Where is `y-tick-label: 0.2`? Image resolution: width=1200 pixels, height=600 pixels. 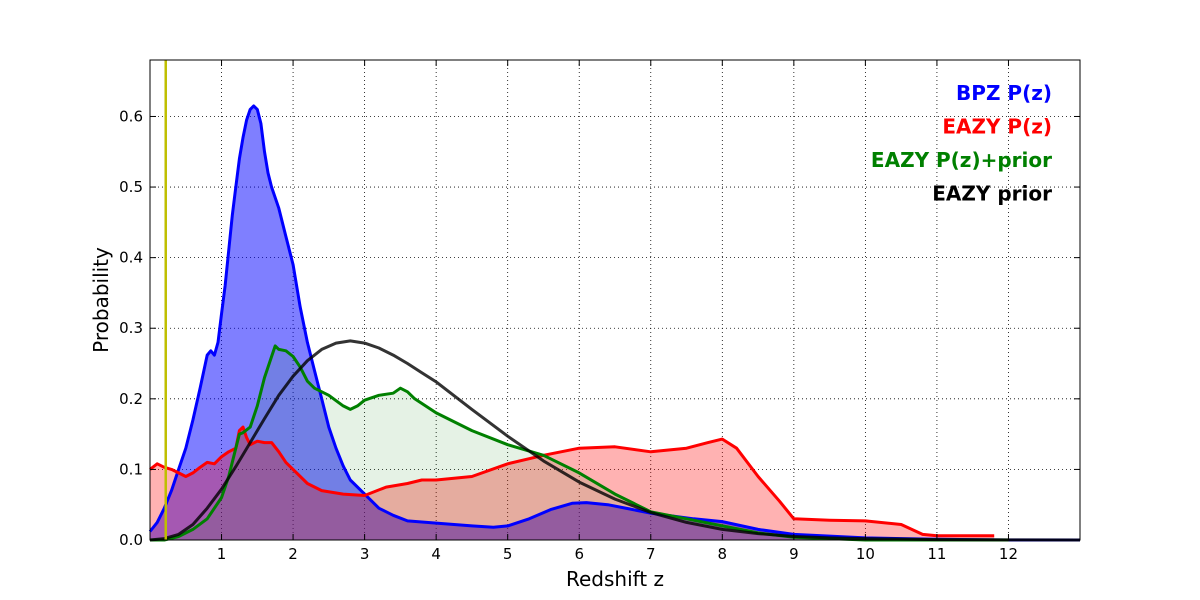
y-tick-label: 0.2 is located at coordinates (131, 399).